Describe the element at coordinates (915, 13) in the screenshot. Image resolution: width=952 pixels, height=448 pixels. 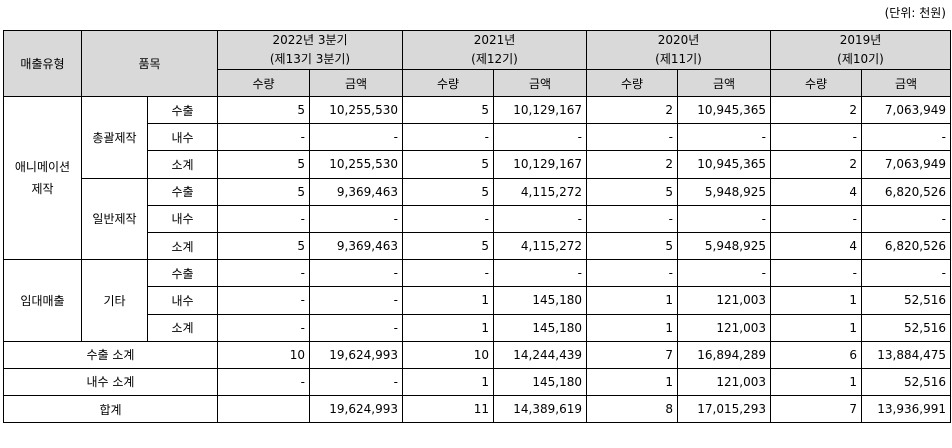
I see `unit-label: (단위: 천원)` at that location.